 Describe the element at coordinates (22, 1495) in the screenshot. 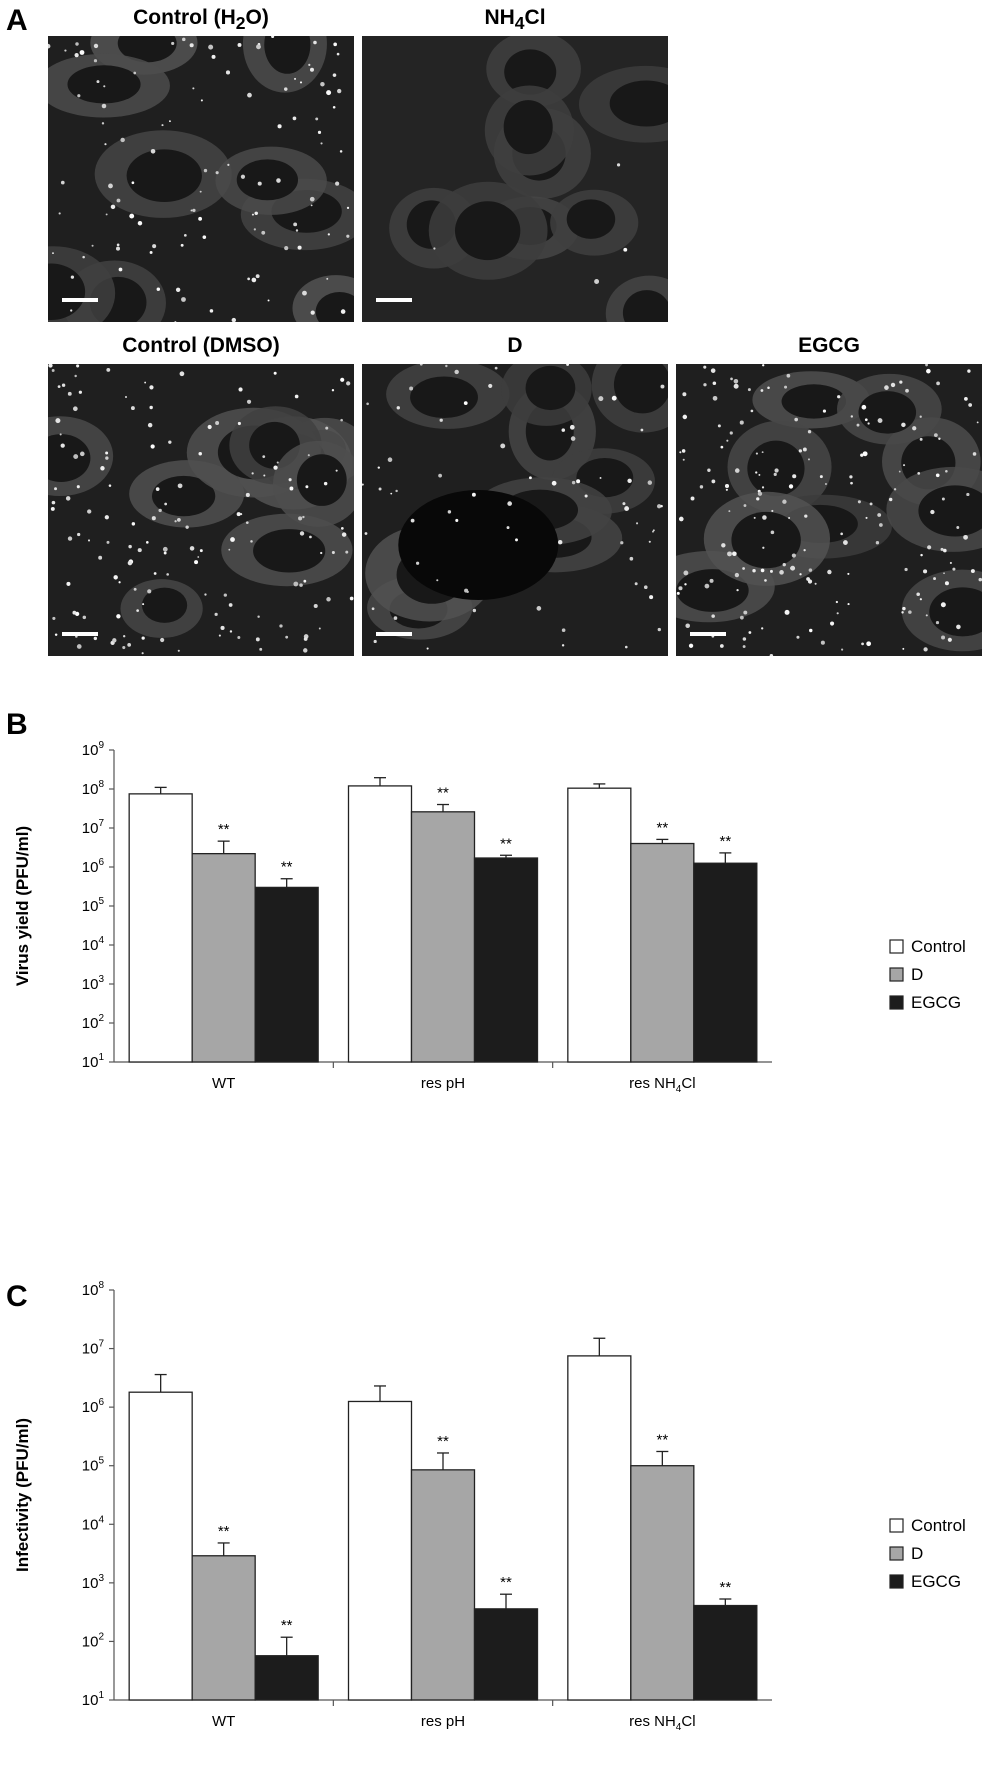

I see `y-axis-label: Infectivity (PFU/ml)` at that location.